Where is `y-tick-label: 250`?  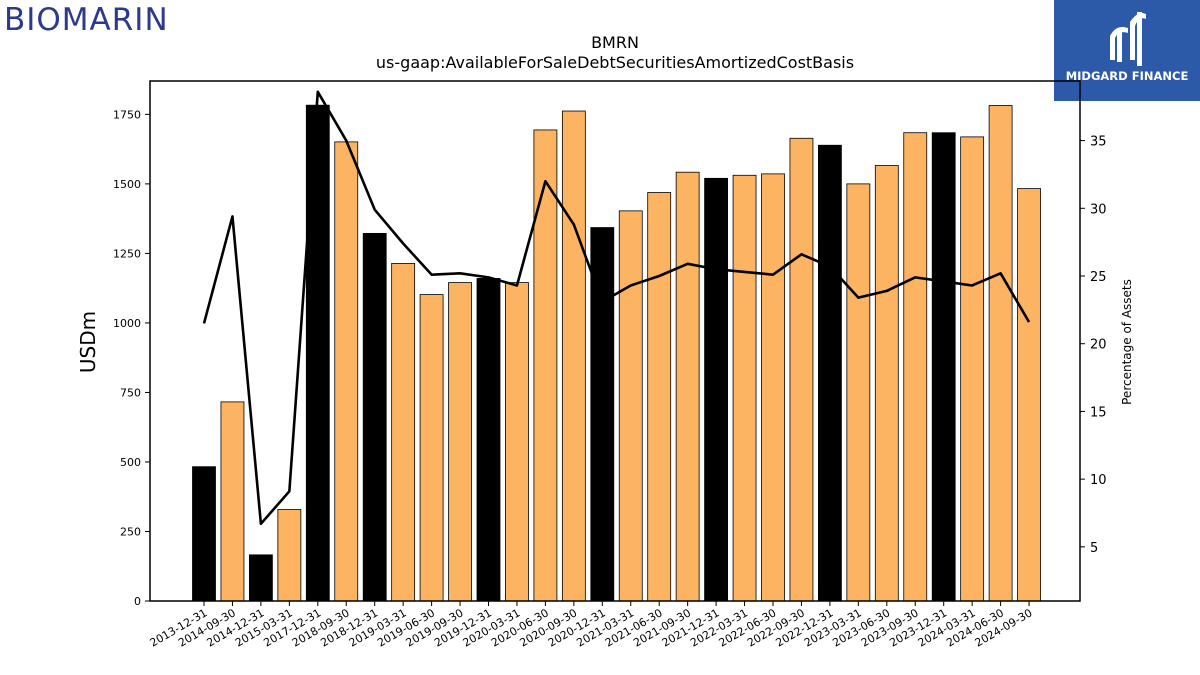 y-tick-label: 250 is located at coordinates (130, 531).